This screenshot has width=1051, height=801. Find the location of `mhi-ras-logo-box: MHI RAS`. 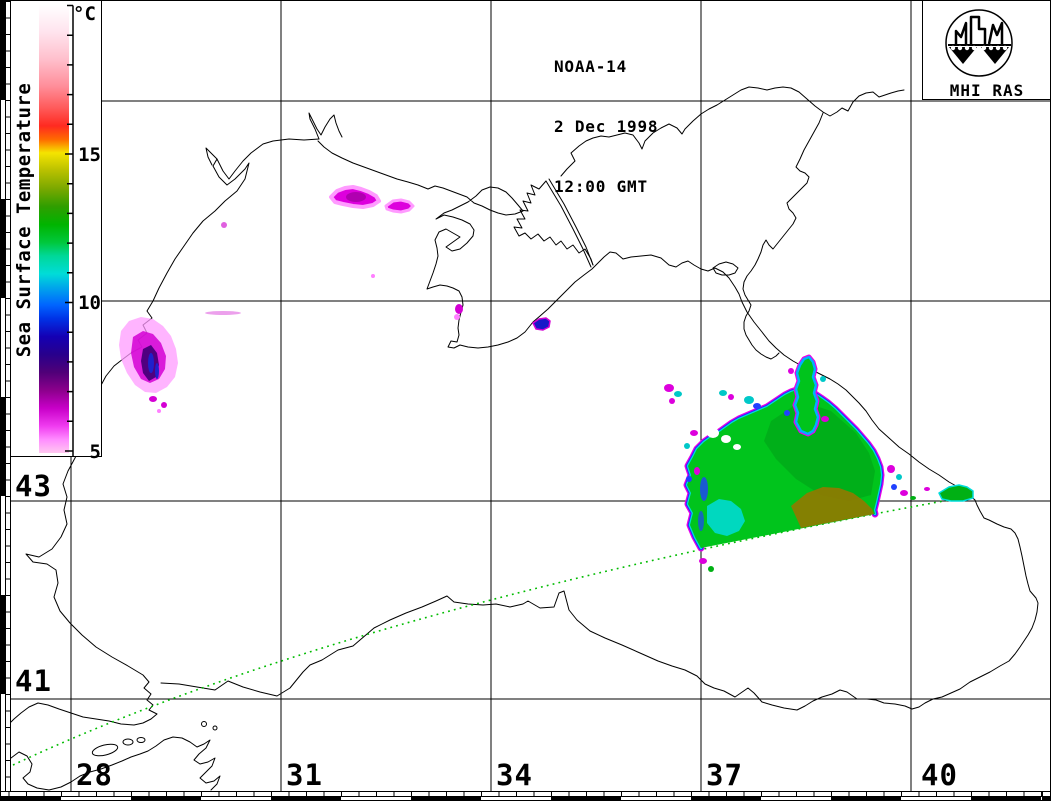

mhi-ras-logo-box: MHI RAS is located at coordinates (986, 50).